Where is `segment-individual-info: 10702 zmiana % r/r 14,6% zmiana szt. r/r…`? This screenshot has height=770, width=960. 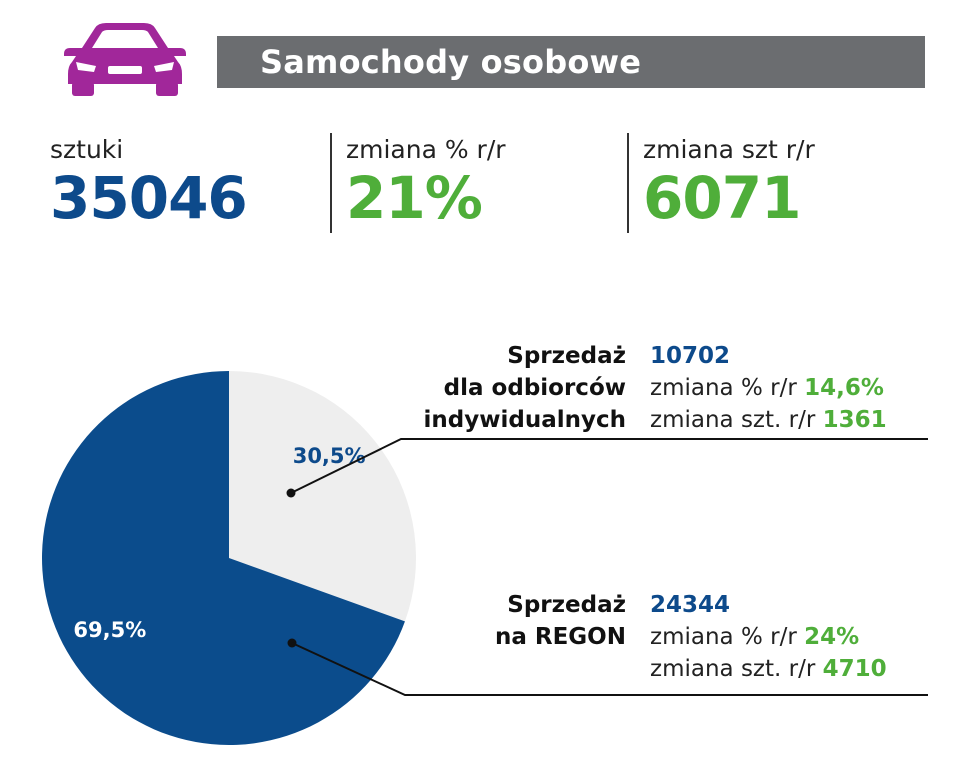 segment-individual-info: 10702 zmiana % r/r 14,6% zmiana szt. r/r… is located at coordinates (768, 388).